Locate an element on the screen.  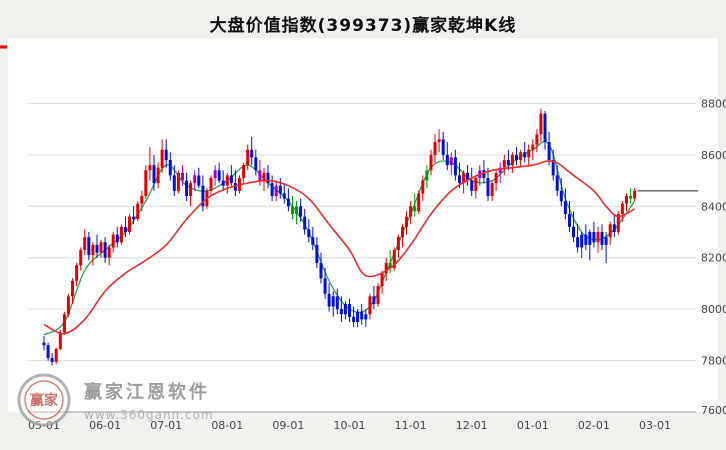
y-axis-label: 8400 is located at coordinates (713, 206).